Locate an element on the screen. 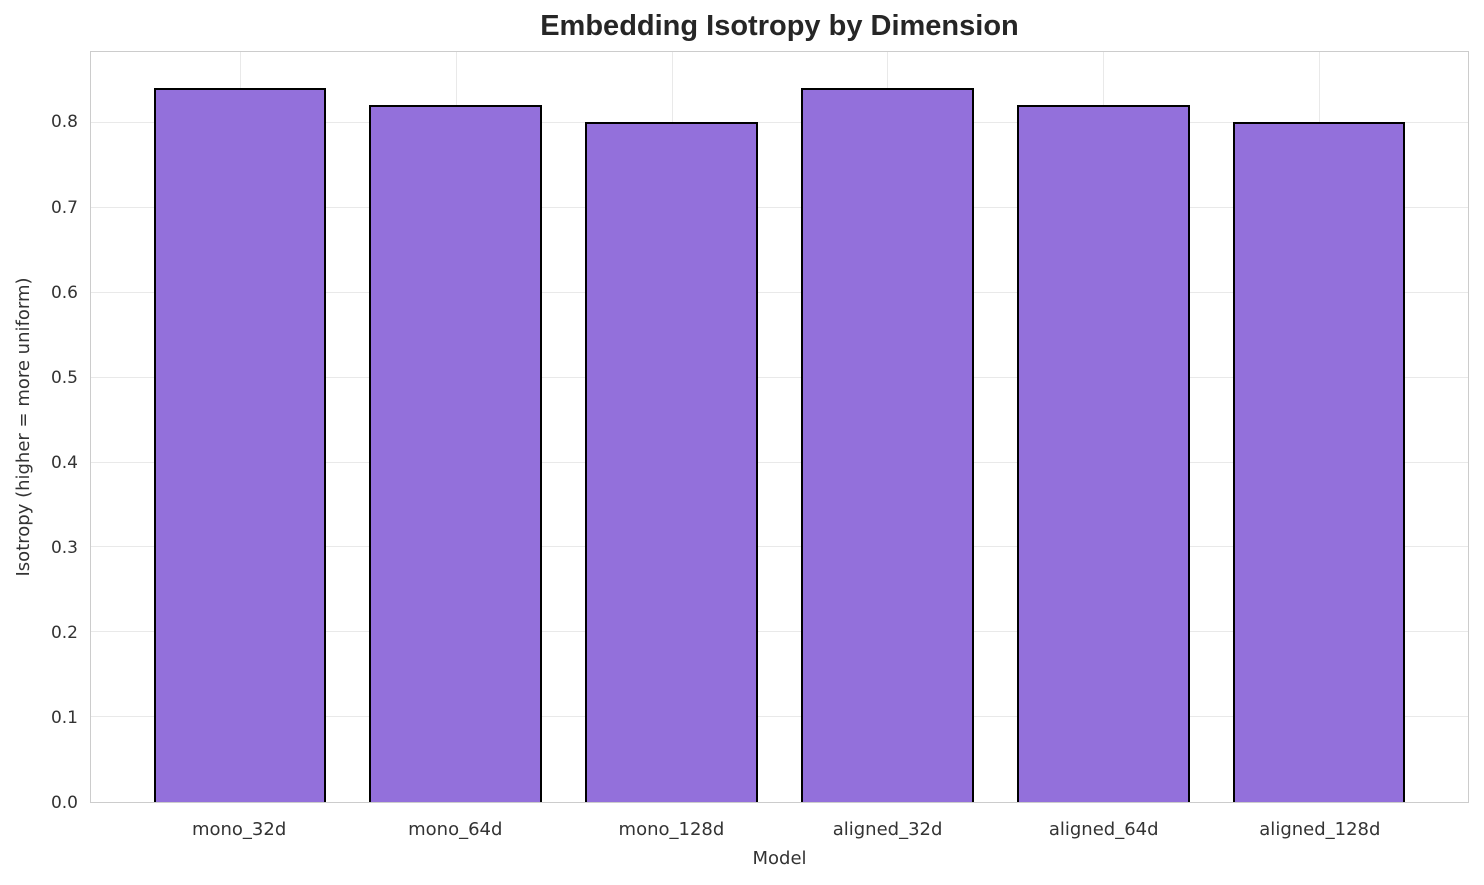 This screenshot has width=1484, height=885. x-tick-label: mono_32d is located at coordinates (239, 829).